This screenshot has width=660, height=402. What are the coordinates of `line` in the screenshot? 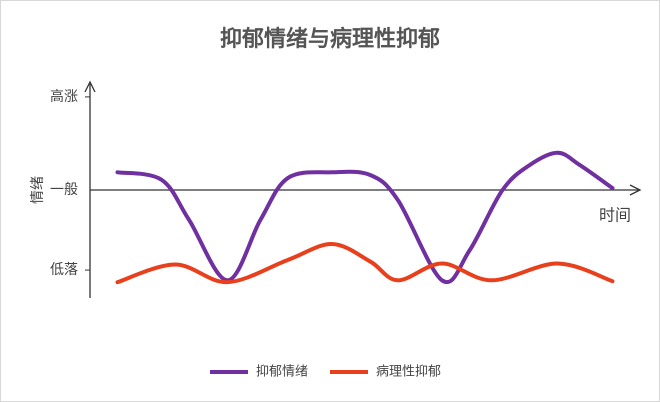 It's located at (365, 263).